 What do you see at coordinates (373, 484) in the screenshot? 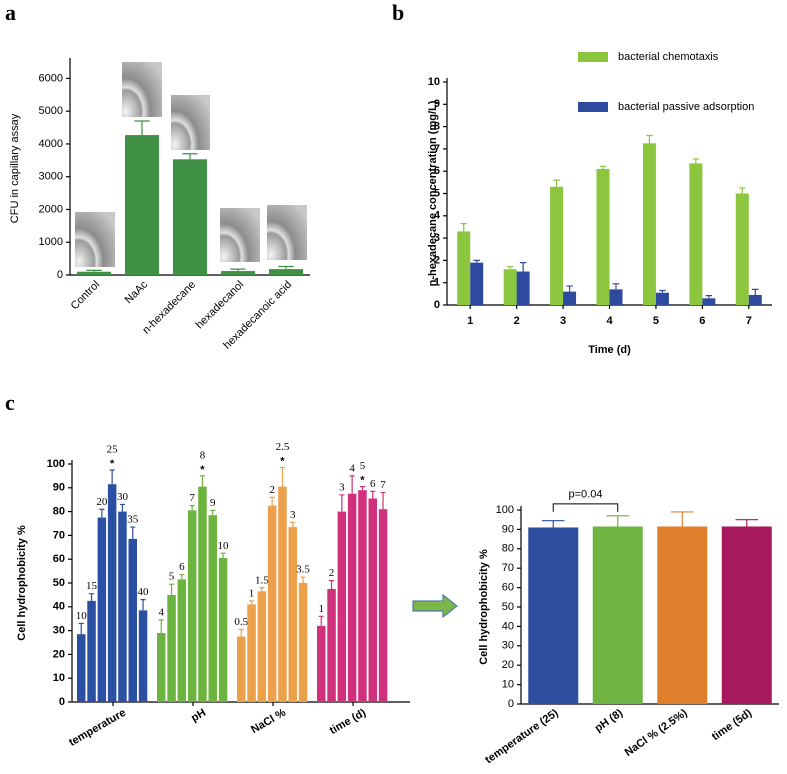
I see `bar-label: 6` at bounding box center [373, 484].